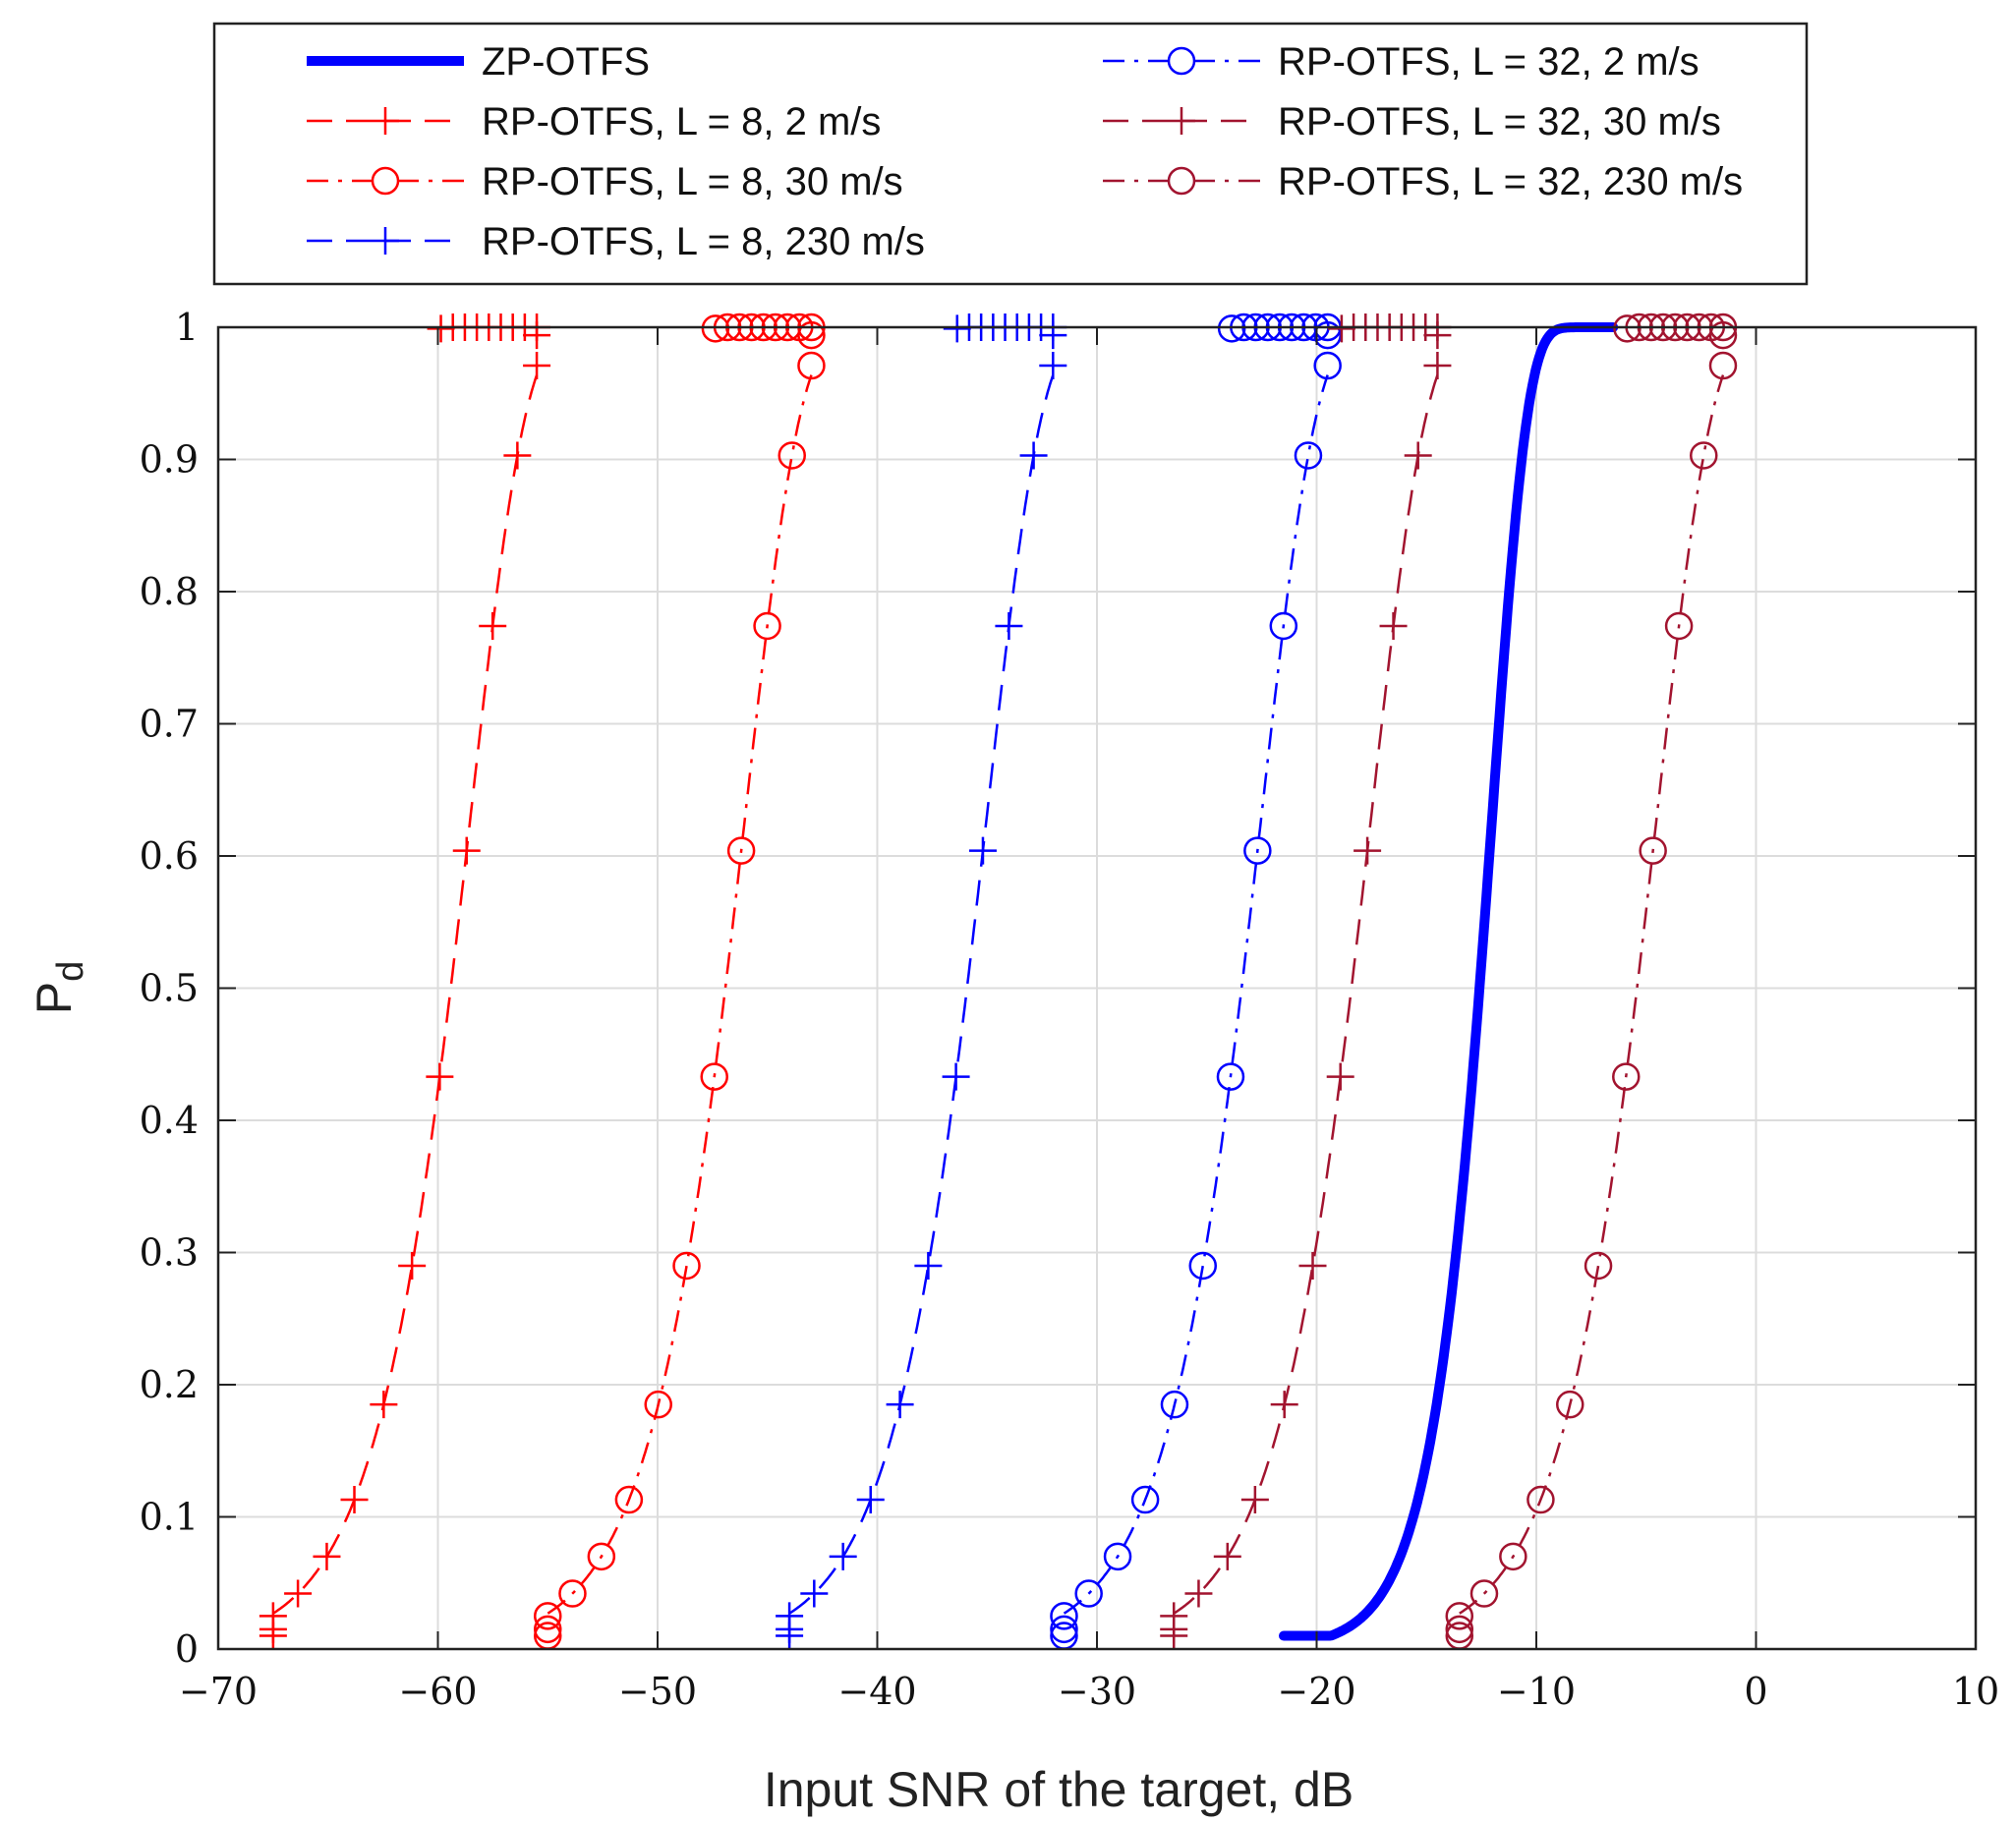 This screenshot has height=1823, width=2016. What do you see at coordinates (169, 724) in the screenshot?
I see `y-tick-label: 0.7` at bounding box center [169, 724].